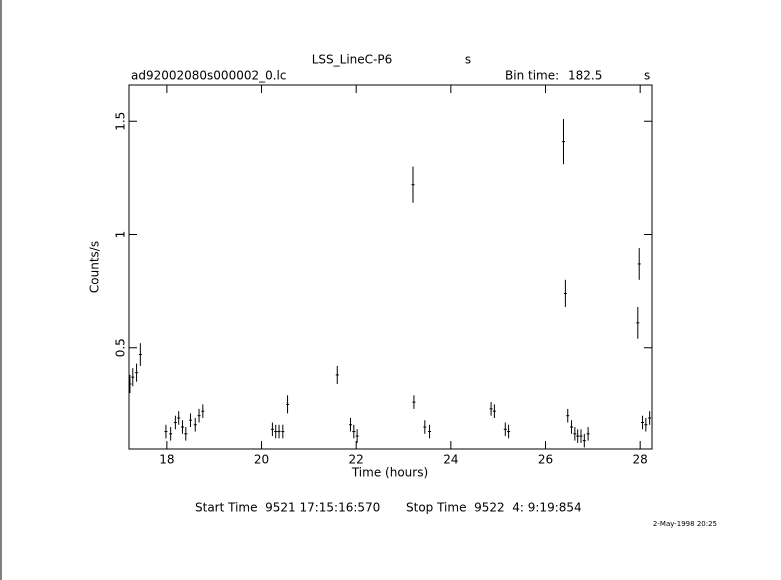 The image size is (781, 580). Describe the element at coordinates (166, 460) in the screenshot. I see `x-tick-label: 18` at that location.